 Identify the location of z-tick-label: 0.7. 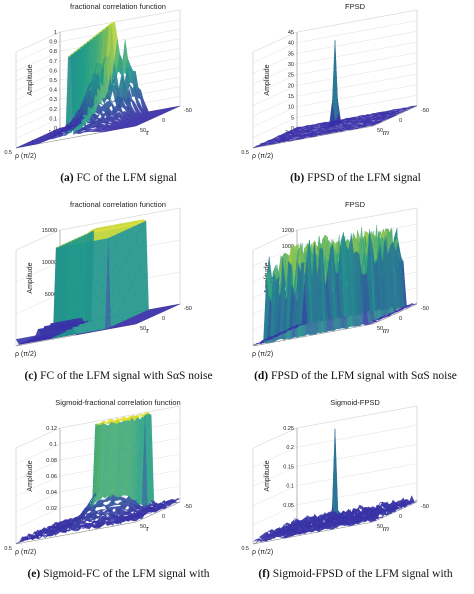
(53, 62).